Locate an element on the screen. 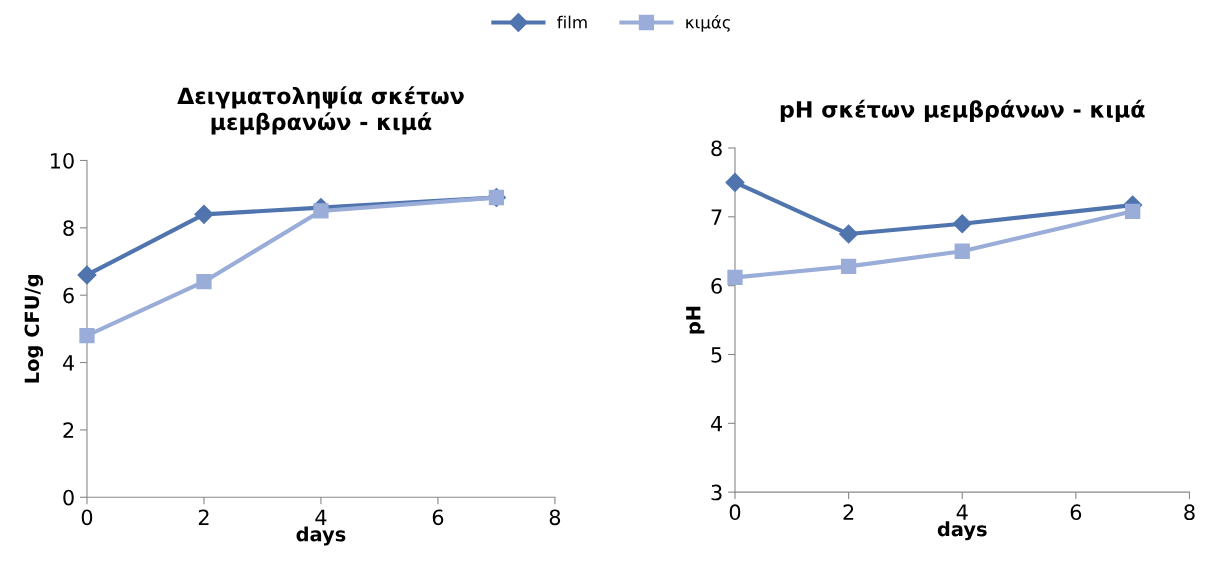 This screenshot has width=1225, height=567. legend-label: film is located at coordinates (572, 22).